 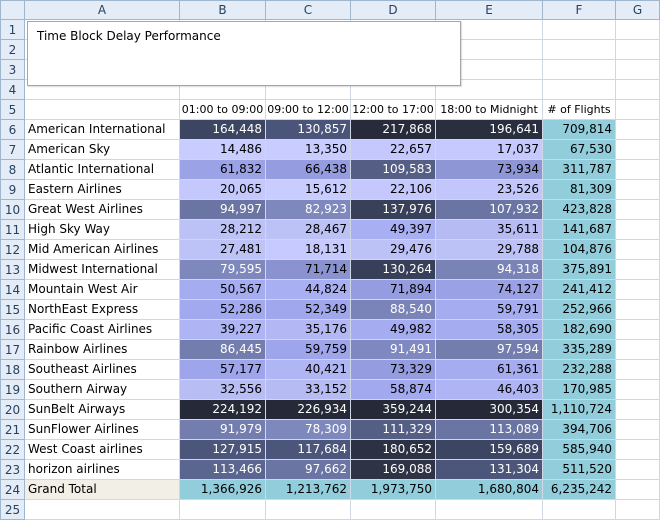 I want to click on delay-value-cell: 22,657, so click(x=393, y=149).